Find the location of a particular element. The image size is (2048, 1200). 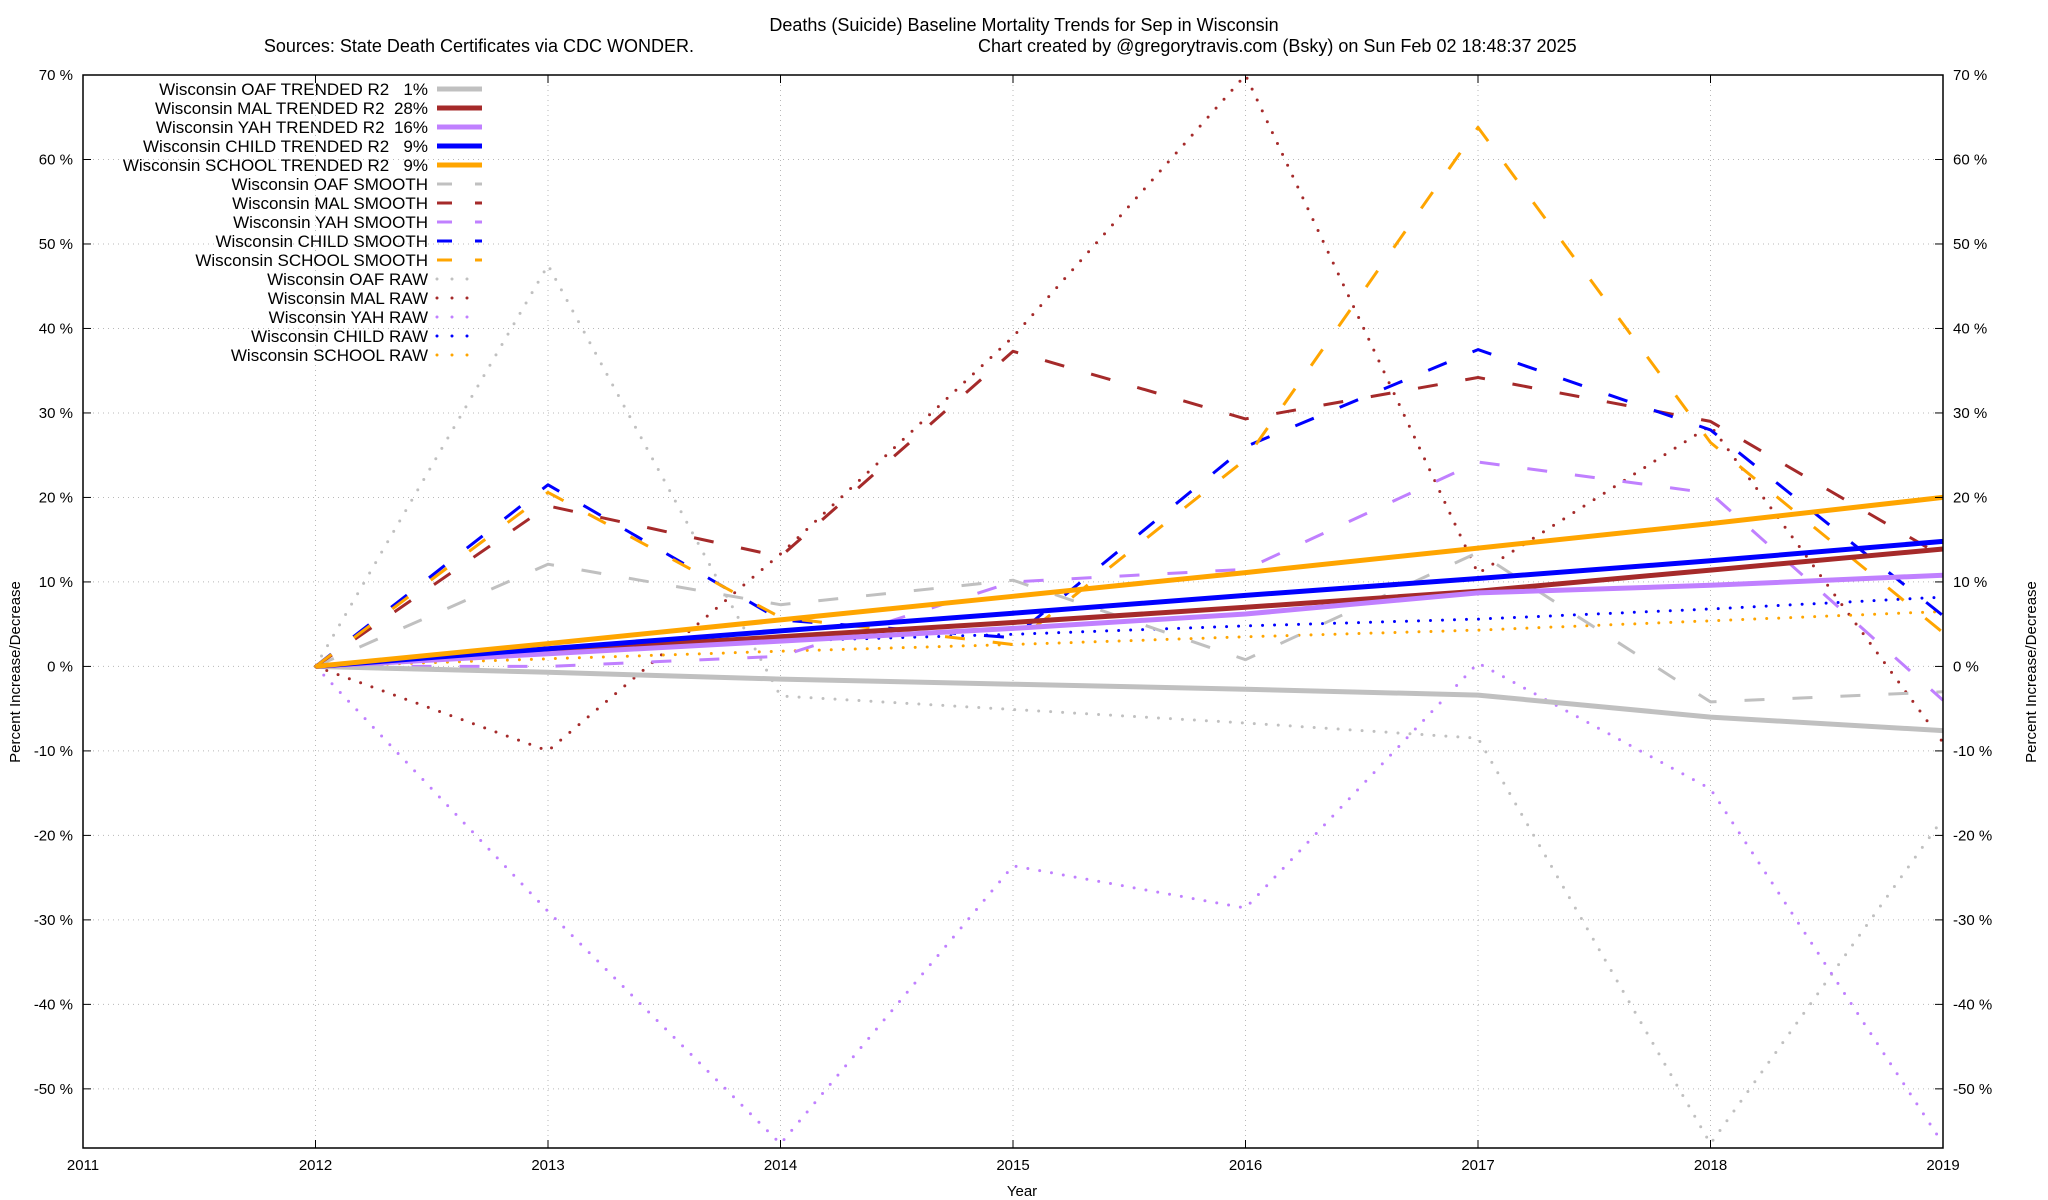

series-line-school-raw is located at coordinates (1129, 639).